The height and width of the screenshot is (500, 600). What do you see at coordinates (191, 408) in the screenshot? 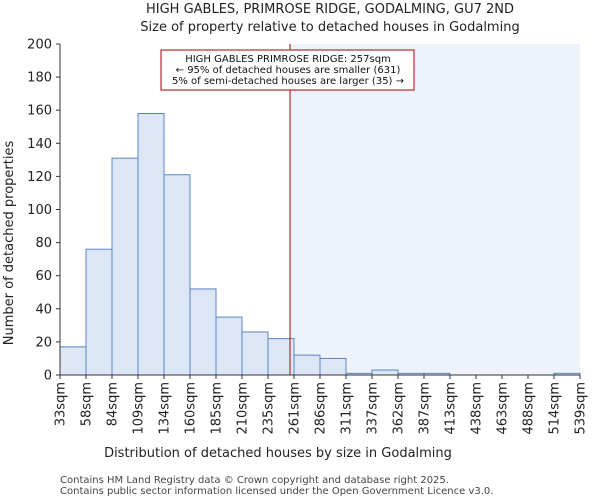
I see `x-tick-label: 160sqm` at bounding box center [191, 408].